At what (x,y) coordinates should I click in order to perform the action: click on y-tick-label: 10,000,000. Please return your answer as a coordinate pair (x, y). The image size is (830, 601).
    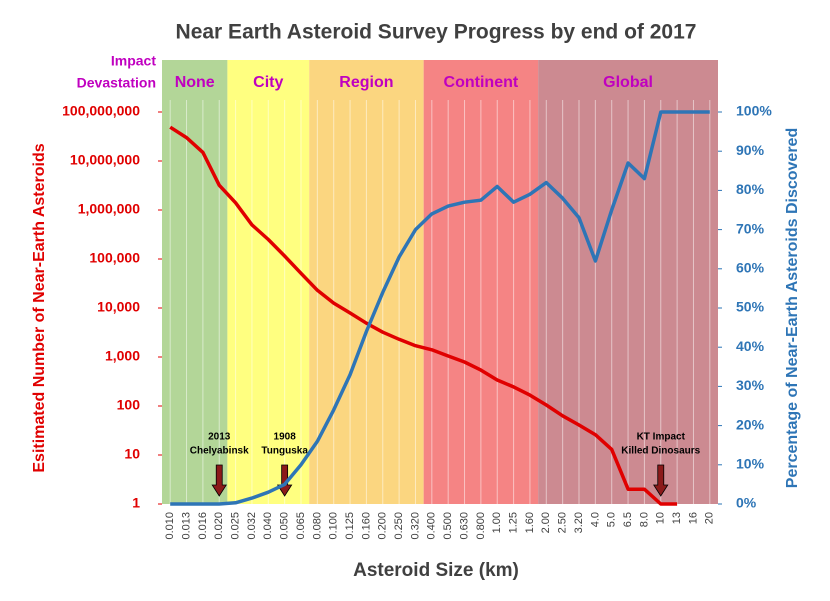
    Looking at the image, I should click on (105, 160).